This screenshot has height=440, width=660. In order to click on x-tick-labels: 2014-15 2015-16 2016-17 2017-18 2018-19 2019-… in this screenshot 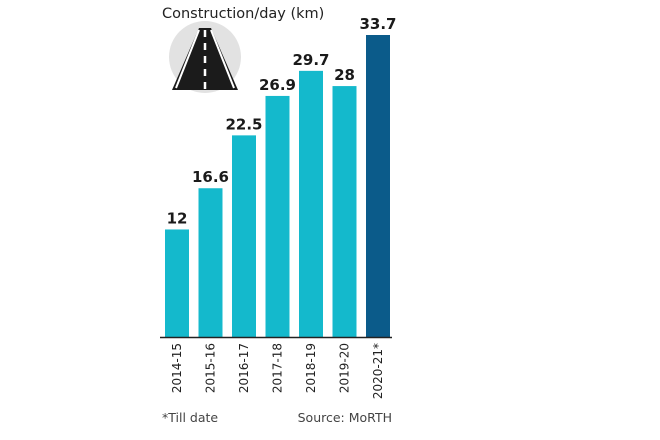, I will do `click(277, 371)`.